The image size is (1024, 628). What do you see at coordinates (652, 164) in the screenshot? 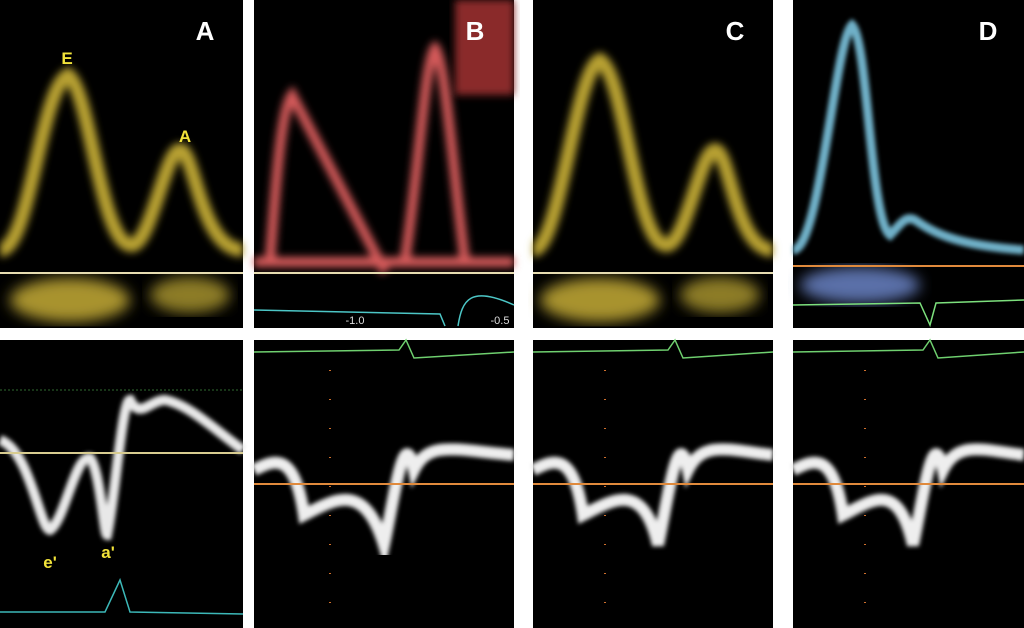
I see `panel-c-top: C` at bounding box center [652, 164].